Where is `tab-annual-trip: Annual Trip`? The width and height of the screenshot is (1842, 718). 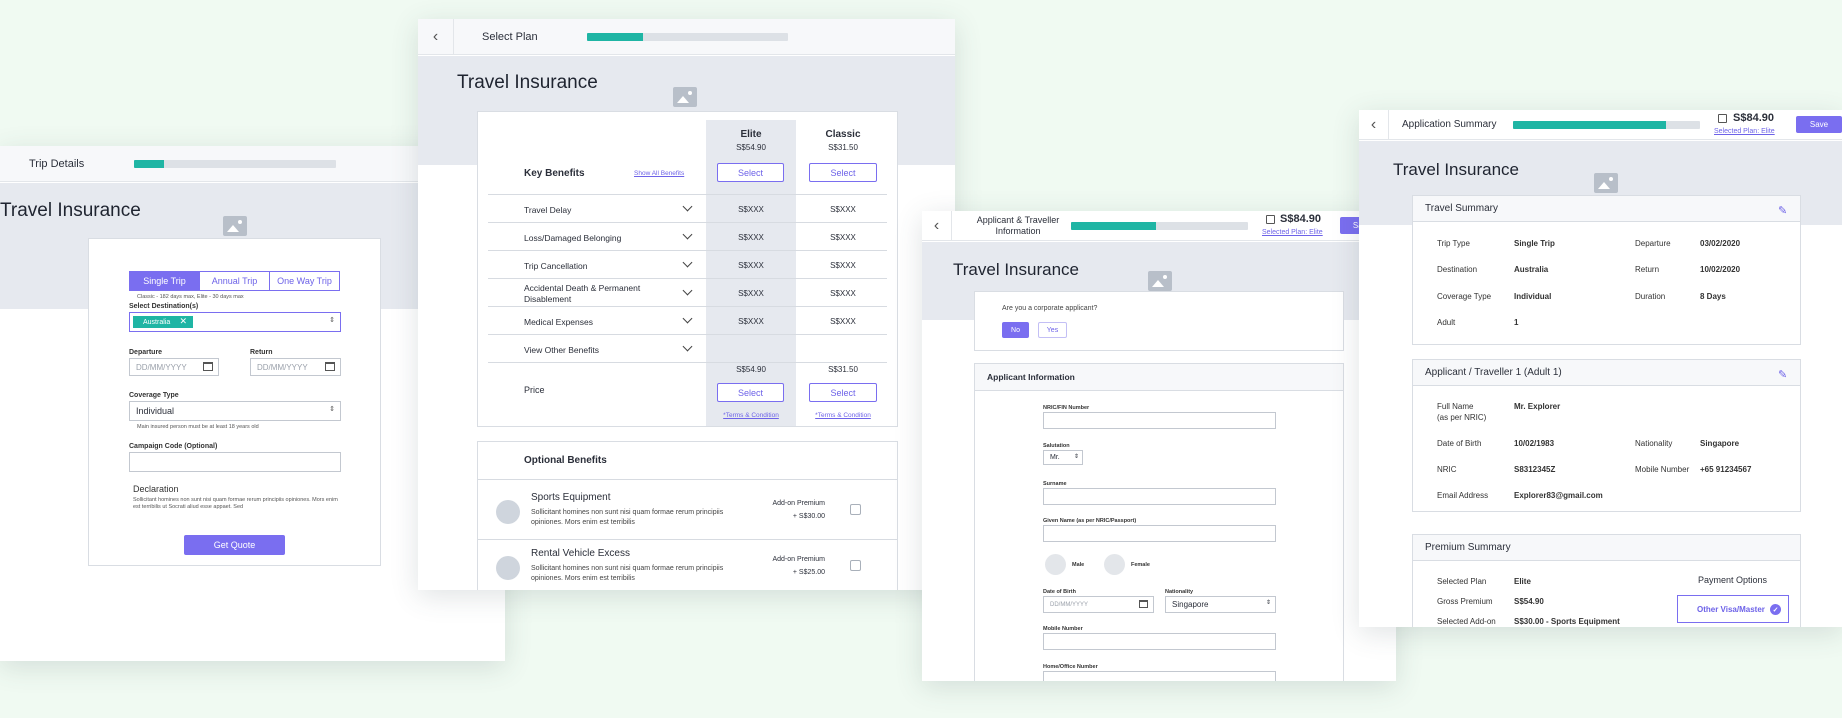 tab-annual-trip: Annual Trip is located at coordinates (235, 281).